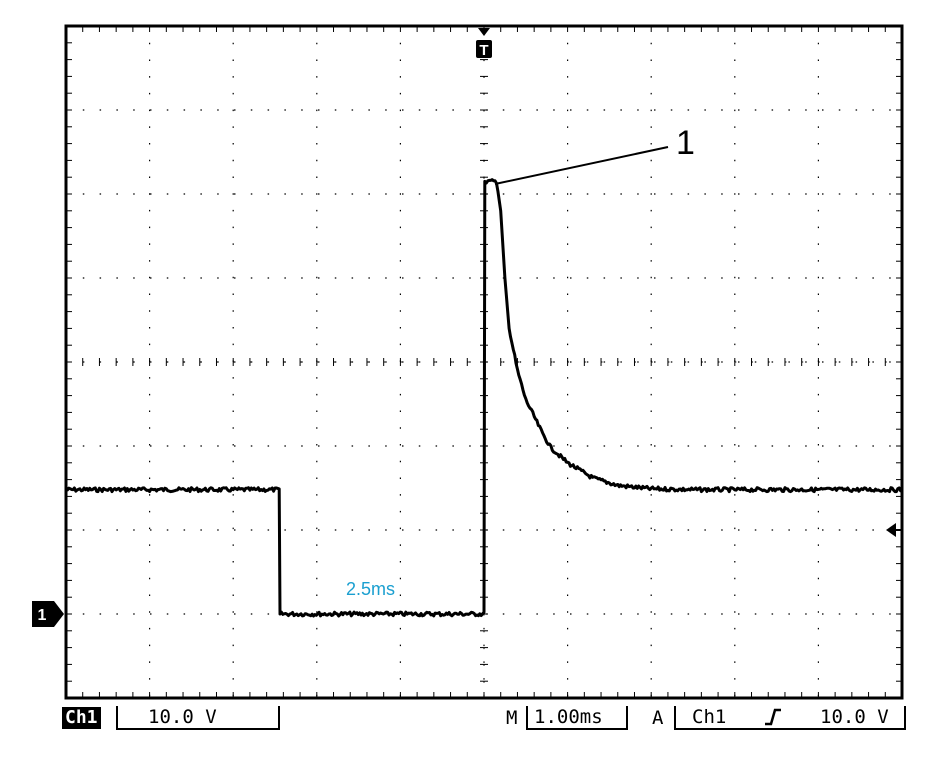 This screenshot has width=936, height=768. I want to click on peak-annotation-label: 1, so click(685, 143).